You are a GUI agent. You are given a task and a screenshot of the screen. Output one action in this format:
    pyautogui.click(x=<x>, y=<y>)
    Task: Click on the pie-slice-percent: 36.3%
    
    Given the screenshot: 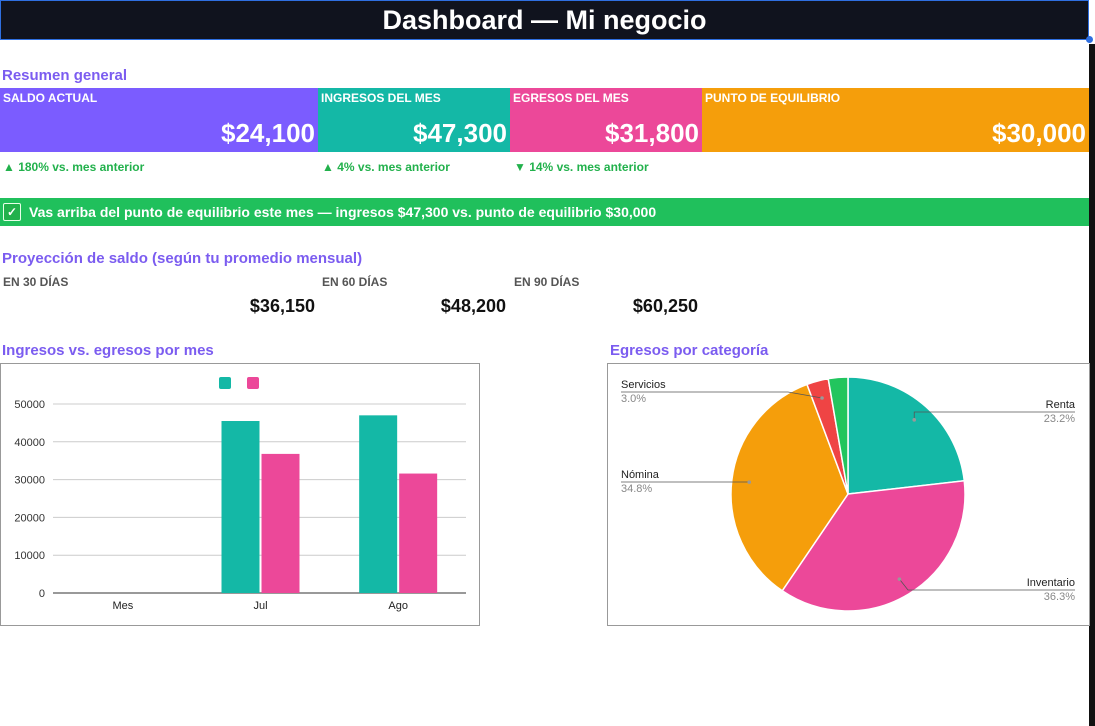 What is the action you would take?
    pyautogui.click(x=1059, y=597)
    